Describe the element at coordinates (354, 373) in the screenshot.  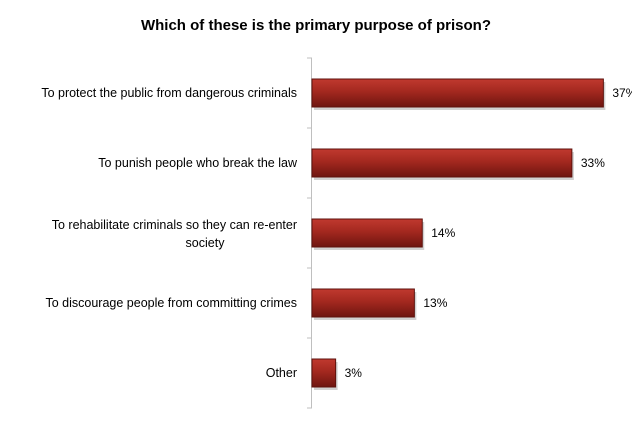
I see `data-label: 3%` at that location.